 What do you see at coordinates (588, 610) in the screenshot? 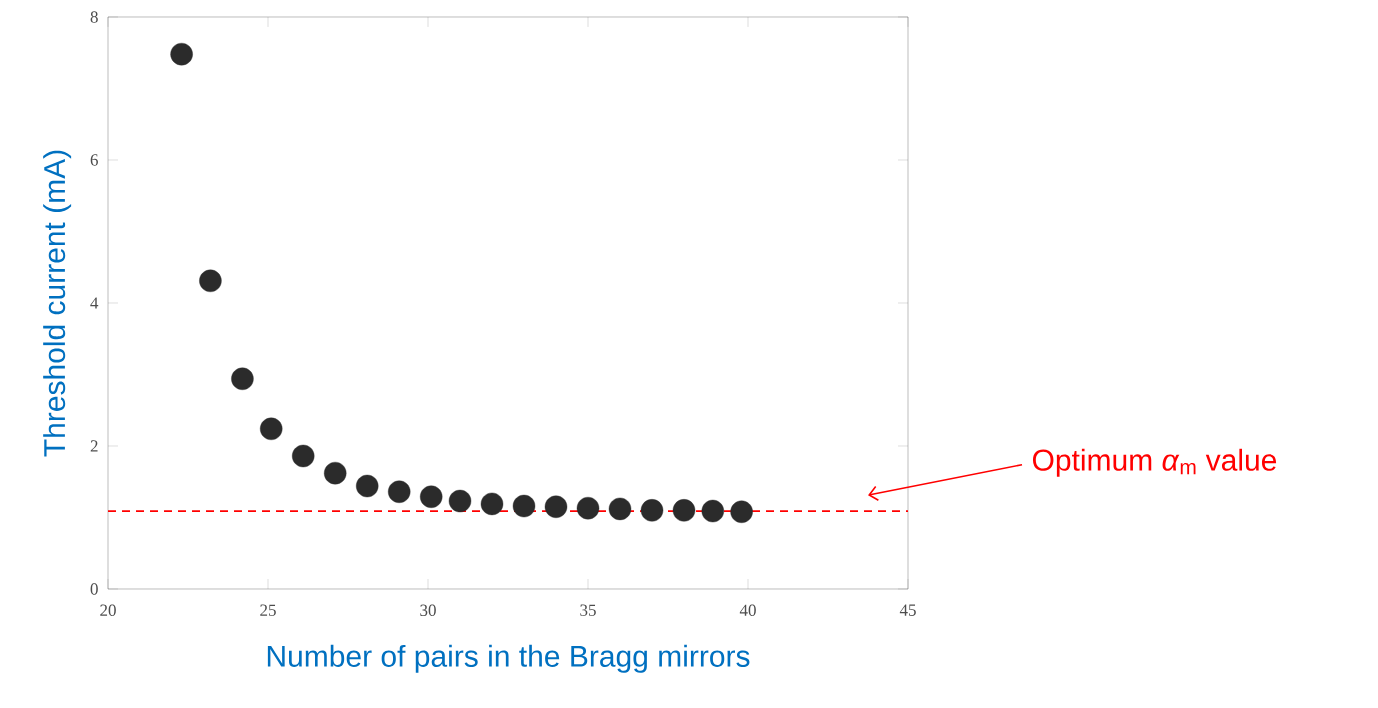
I see `x-tick-label: 35` at bounding box center [588, 610].